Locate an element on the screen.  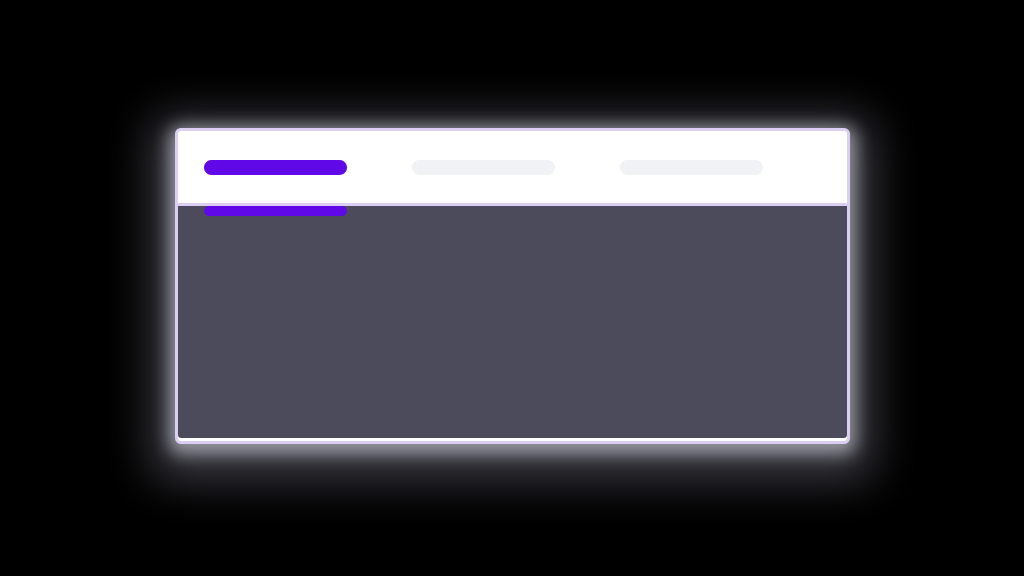
navbar is located at coordinates (512, 168).